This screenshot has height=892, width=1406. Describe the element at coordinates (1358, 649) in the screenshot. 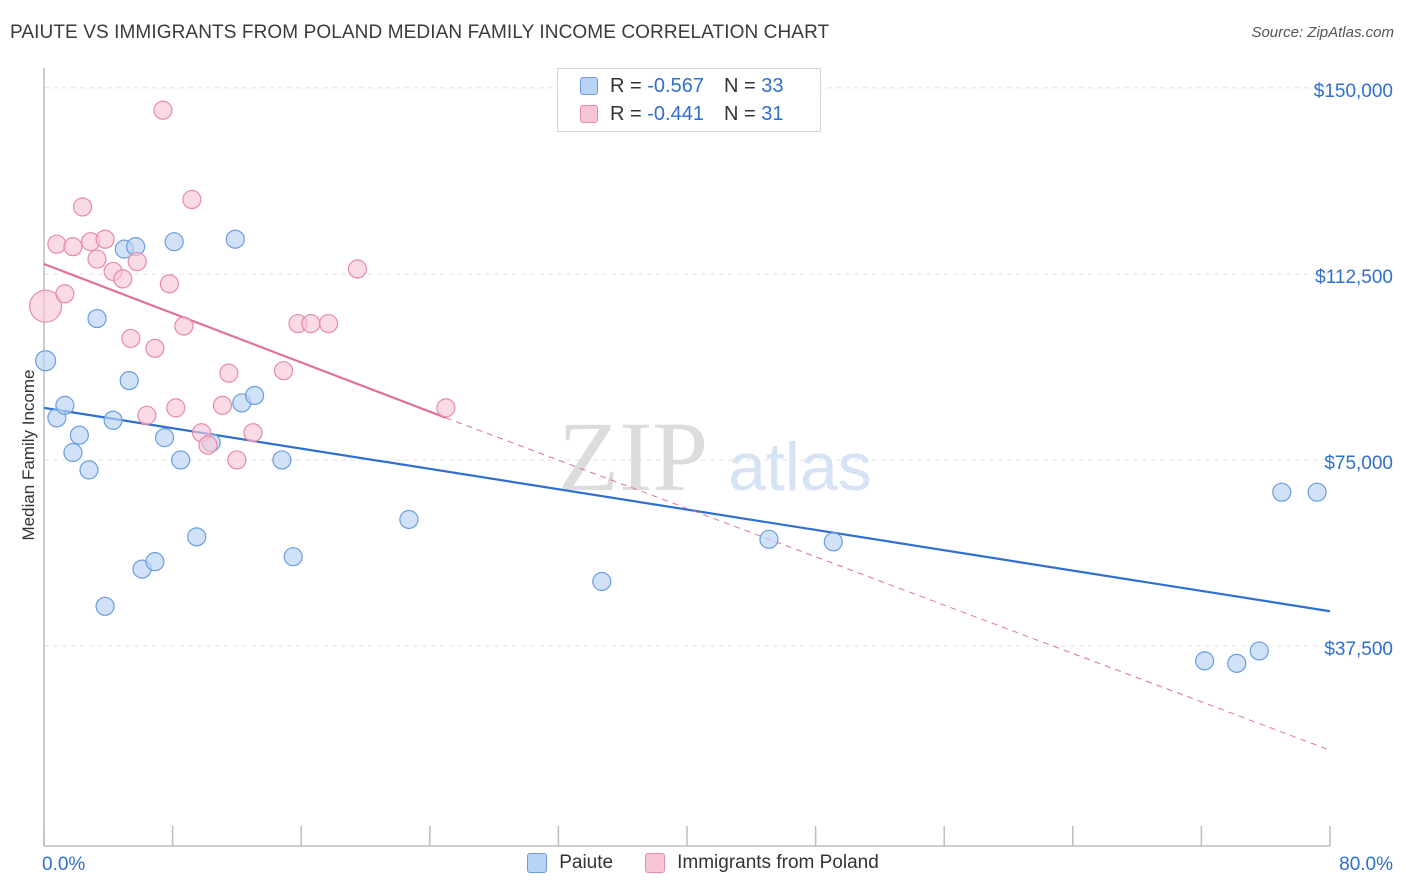

I see `y-tick-label: $37,500` at that location.